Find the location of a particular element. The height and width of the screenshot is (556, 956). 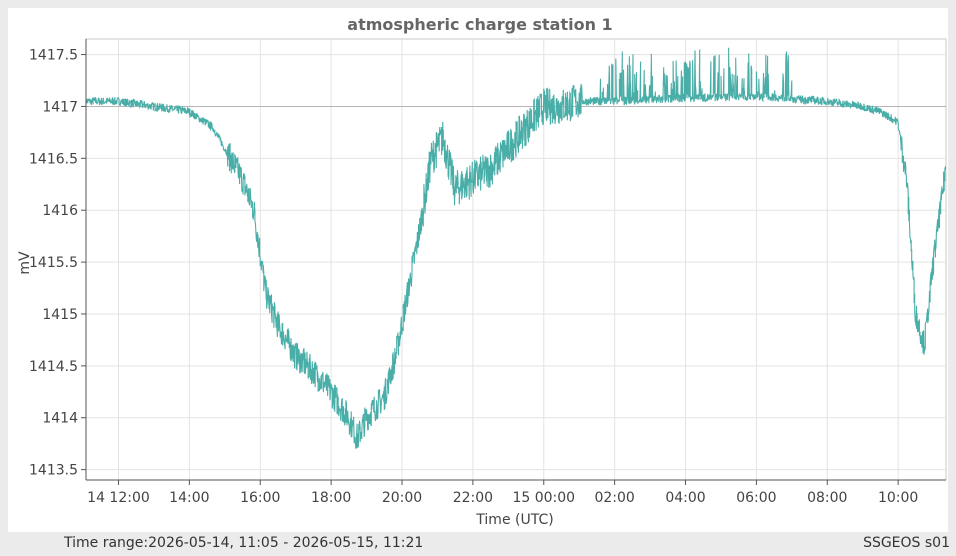

x-tick-label: 06:00 is located at coordinates (756, 498).